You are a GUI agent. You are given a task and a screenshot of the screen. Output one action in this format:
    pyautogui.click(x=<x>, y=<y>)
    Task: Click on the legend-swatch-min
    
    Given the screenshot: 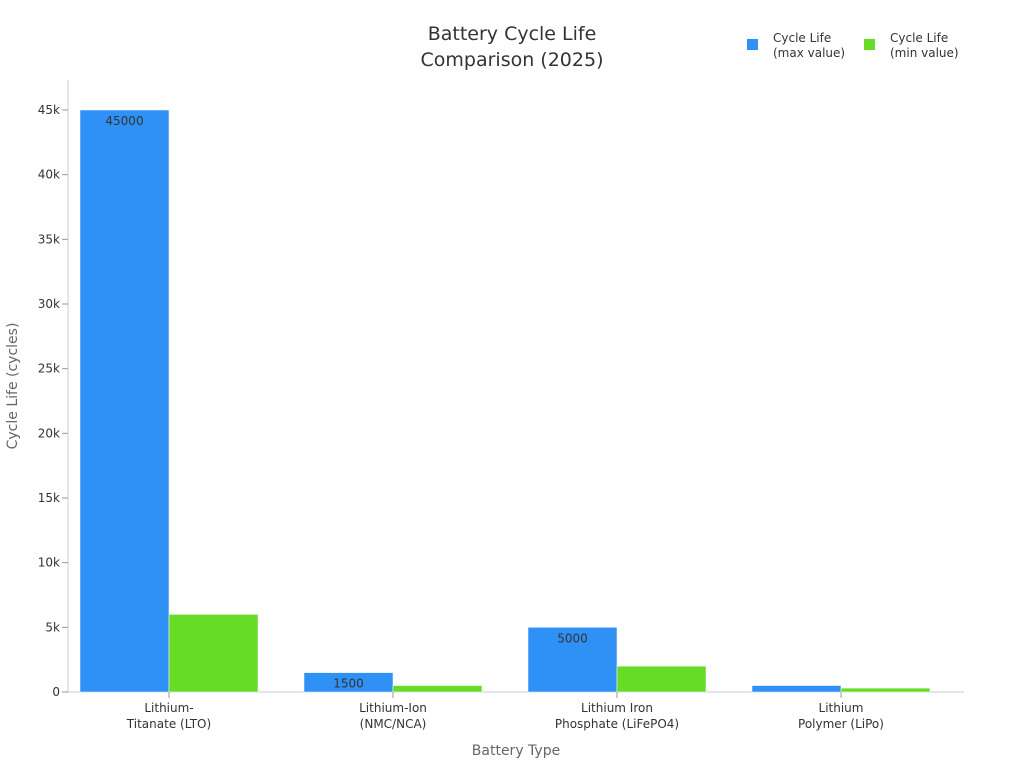 What is the action you would take?
    pyautogui.click(x=869, y=44)
    